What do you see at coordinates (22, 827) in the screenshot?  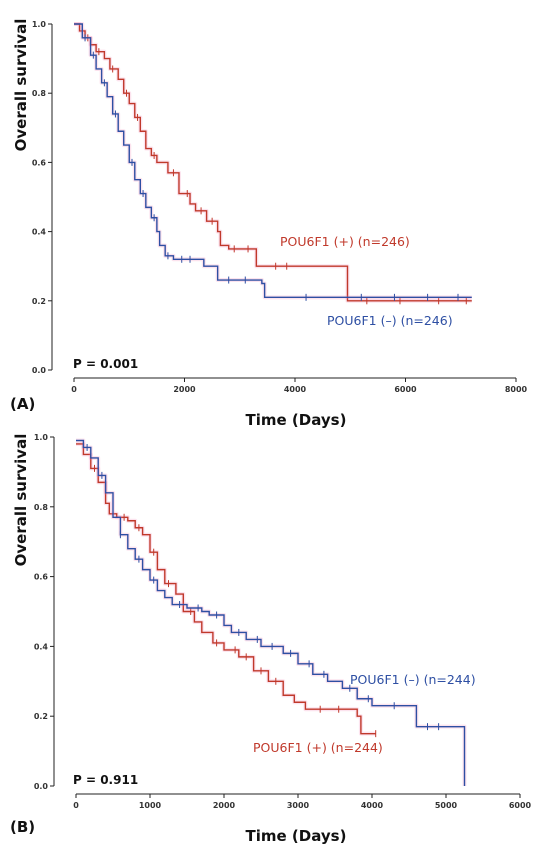 I see `panel-b-label: (B)` at bounding box center [22, 827].